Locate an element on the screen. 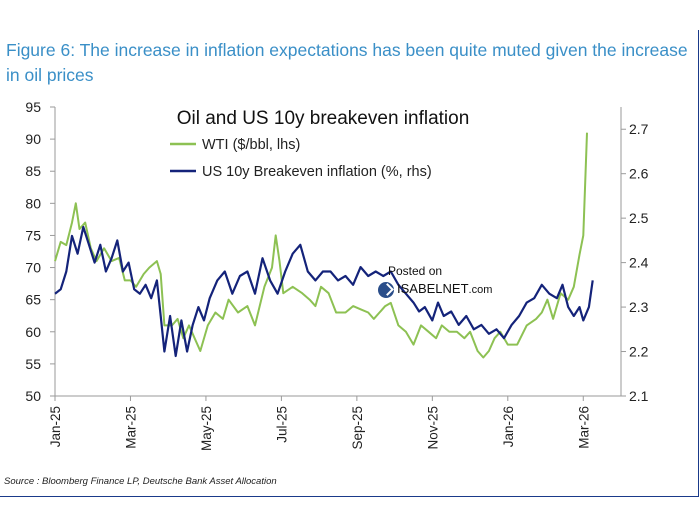  x-axis-tick-label: Mar-25 is located at coordinates (130, 427).